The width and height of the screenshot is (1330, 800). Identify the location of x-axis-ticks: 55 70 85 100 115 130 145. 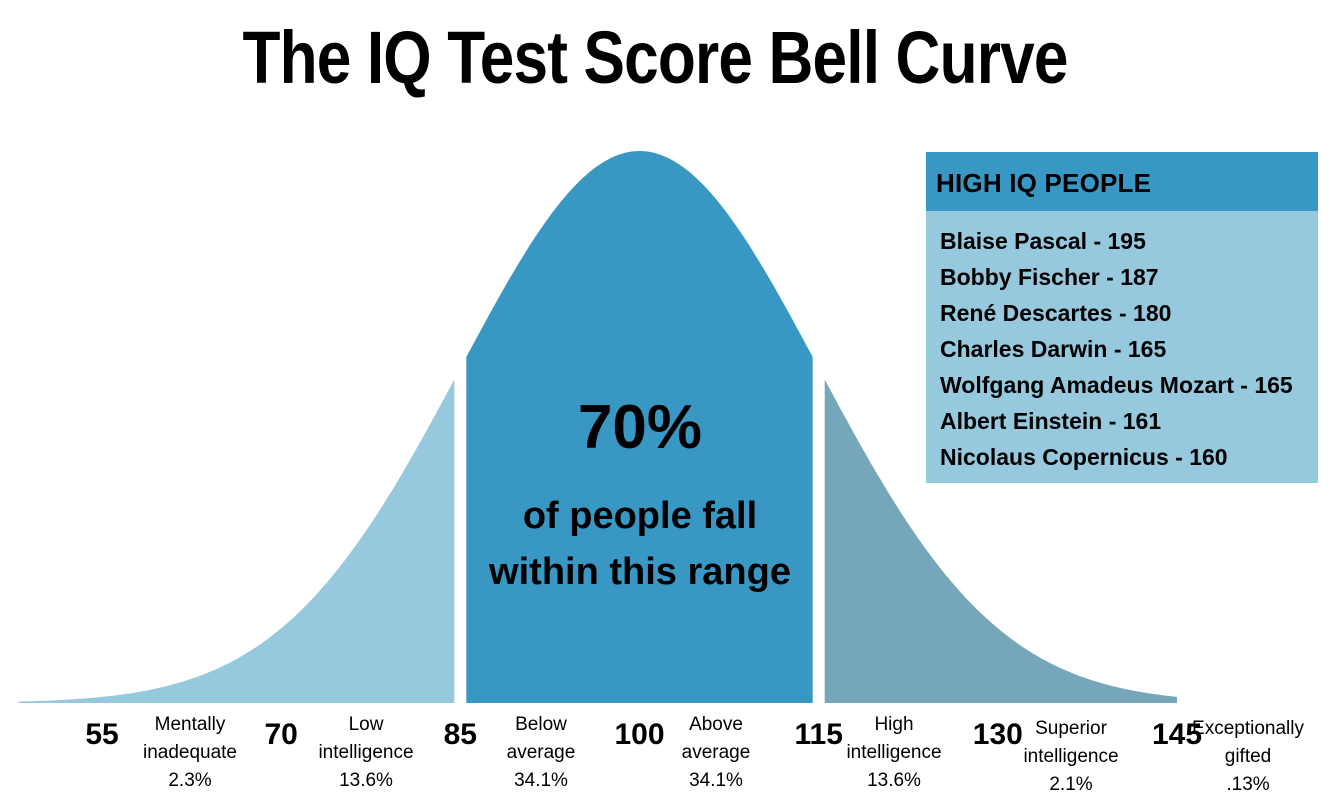
(643, 734).